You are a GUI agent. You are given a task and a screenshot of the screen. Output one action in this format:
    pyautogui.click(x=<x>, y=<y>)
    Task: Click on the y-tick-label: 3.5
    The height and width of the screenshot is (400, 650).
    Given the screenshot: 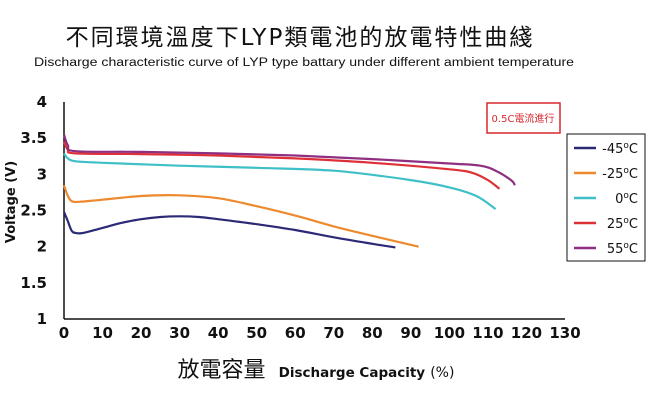 What is the action you would take?
    pyautogui.click(x=33, y=138)
    